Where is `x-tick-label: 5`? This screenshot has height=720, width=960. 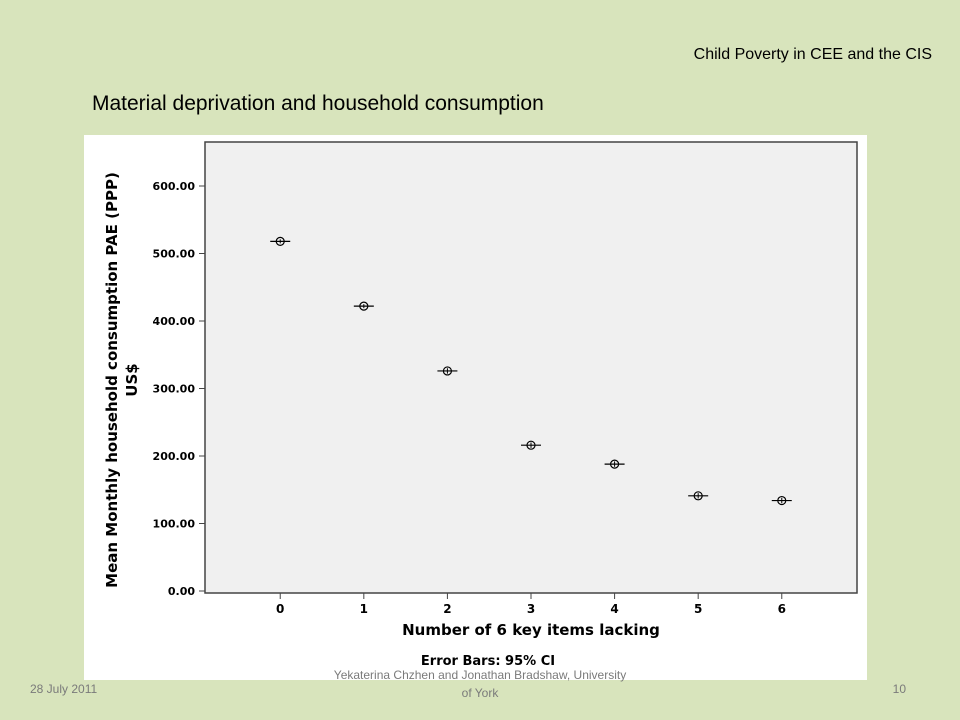
x-tick-label: 5 is located at coordinates (698, 609).